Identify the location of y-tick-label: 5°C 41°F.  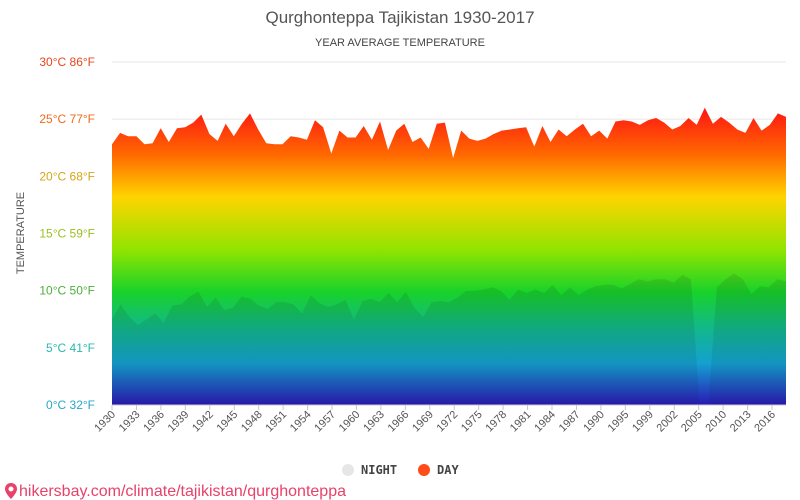
(70, 348).